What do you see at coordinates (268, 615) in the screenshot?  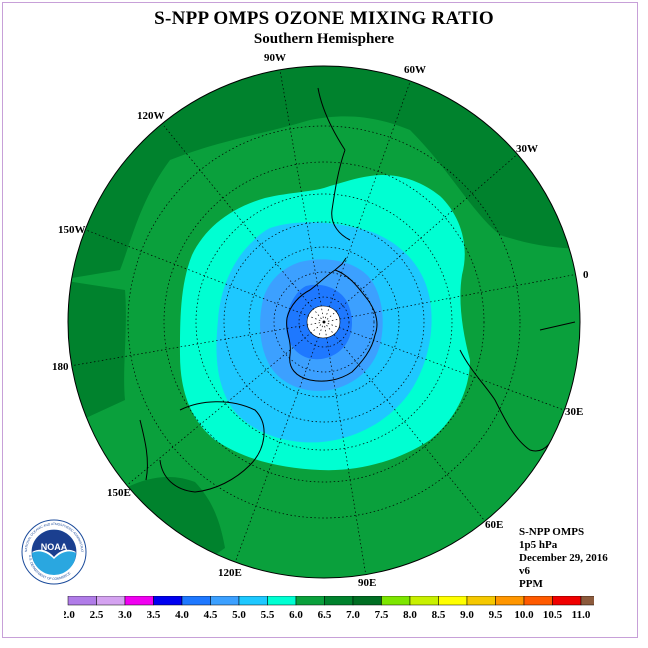 I see `colorbar-tick-label: 5.5` at bounding box center [268, 615].